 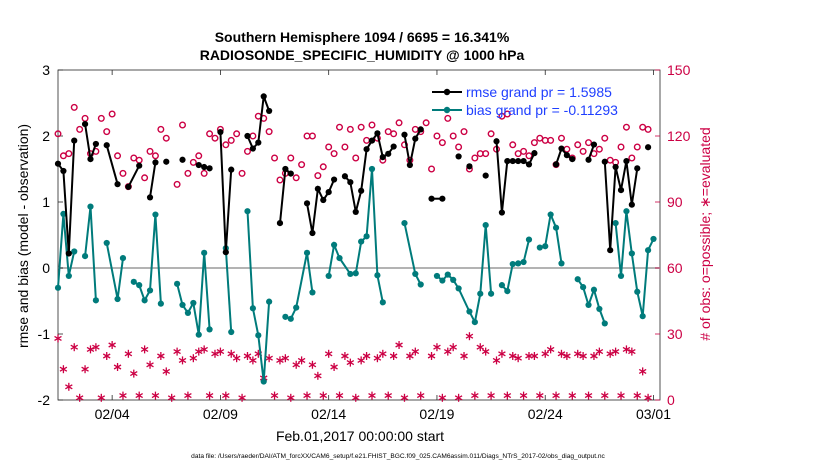 What do you see at coordinates (112, 414) in the screenshot?
I see `x-tick-label: 02/04` at bounding box center [112, 414].